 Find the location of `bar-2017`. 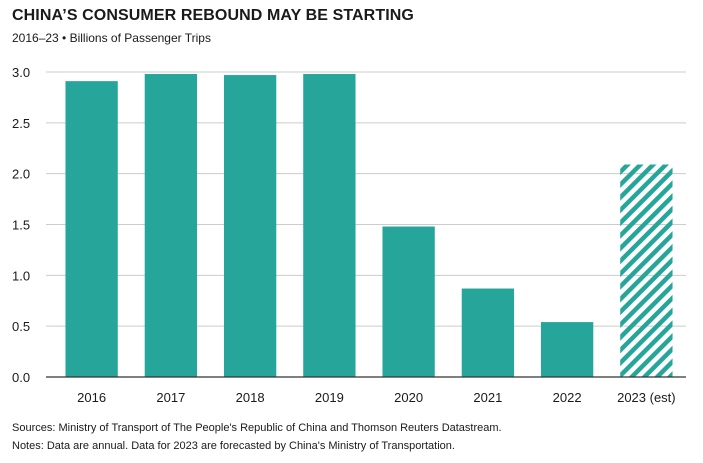

bar-2017 is located at coordinates (171, 226).